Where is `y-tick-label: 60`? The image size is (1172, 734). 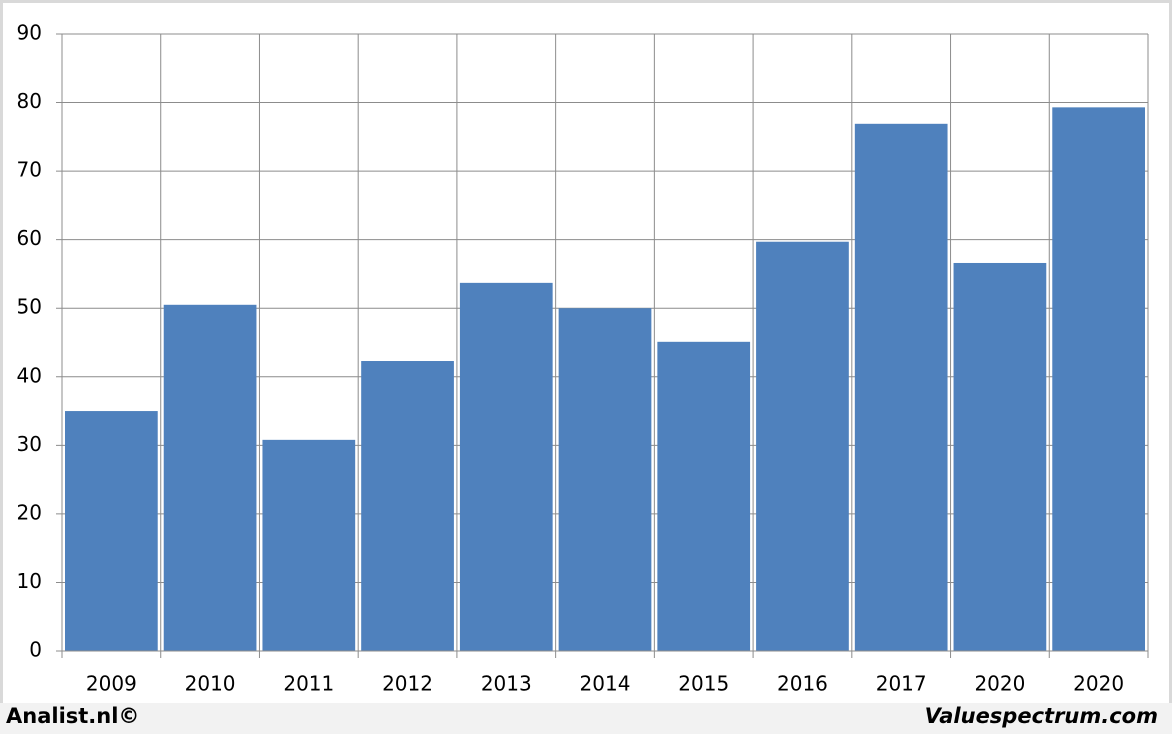
y-tick-label: 60 is located at coordinates (29, 238).